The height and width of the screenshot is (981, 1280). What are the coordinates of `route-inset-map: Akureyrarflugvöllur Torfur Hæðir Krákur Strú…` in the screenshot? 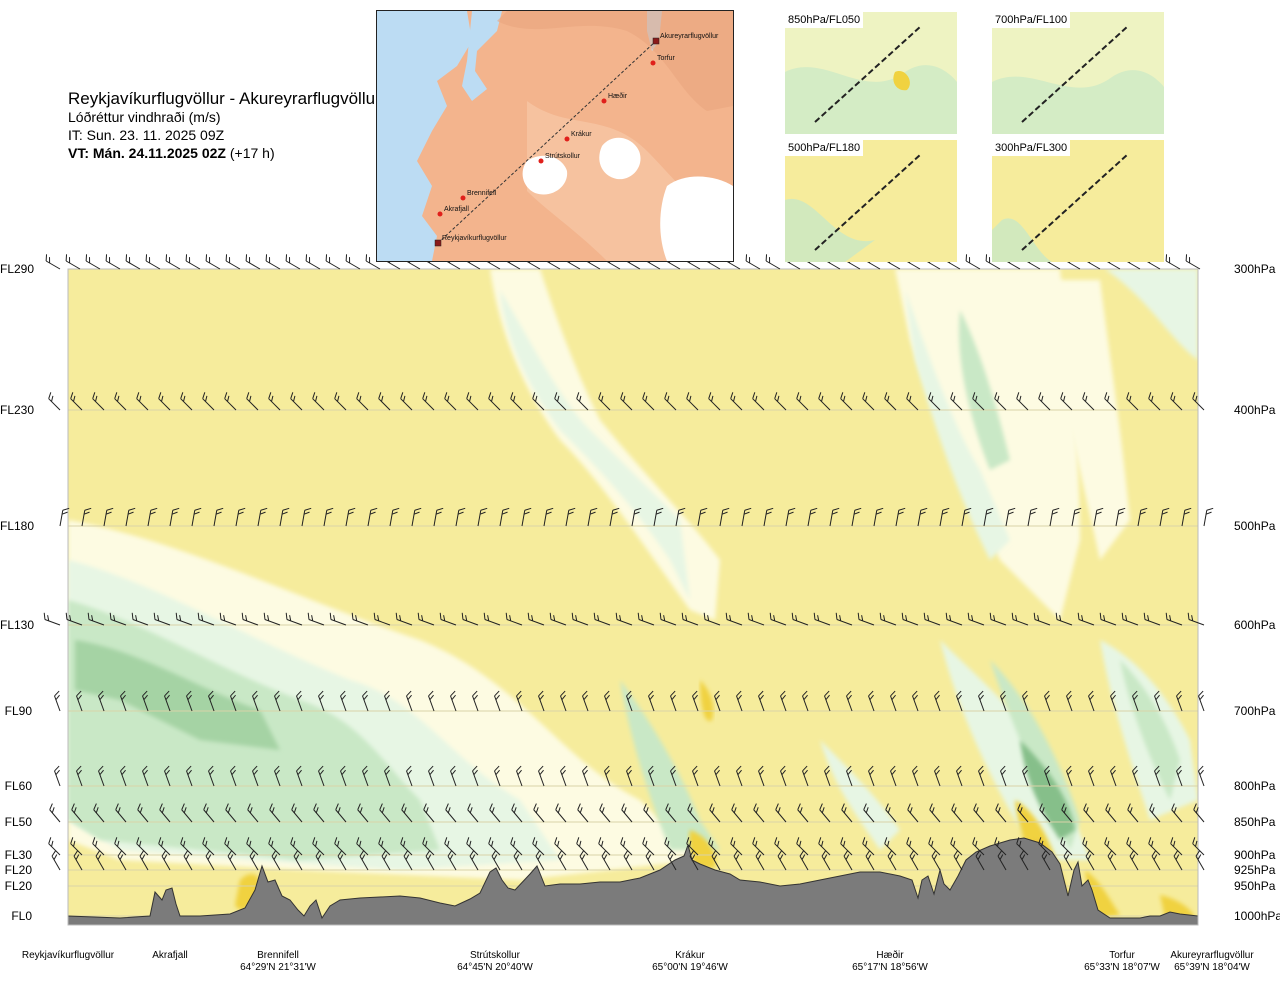 It's located at (555, 136).